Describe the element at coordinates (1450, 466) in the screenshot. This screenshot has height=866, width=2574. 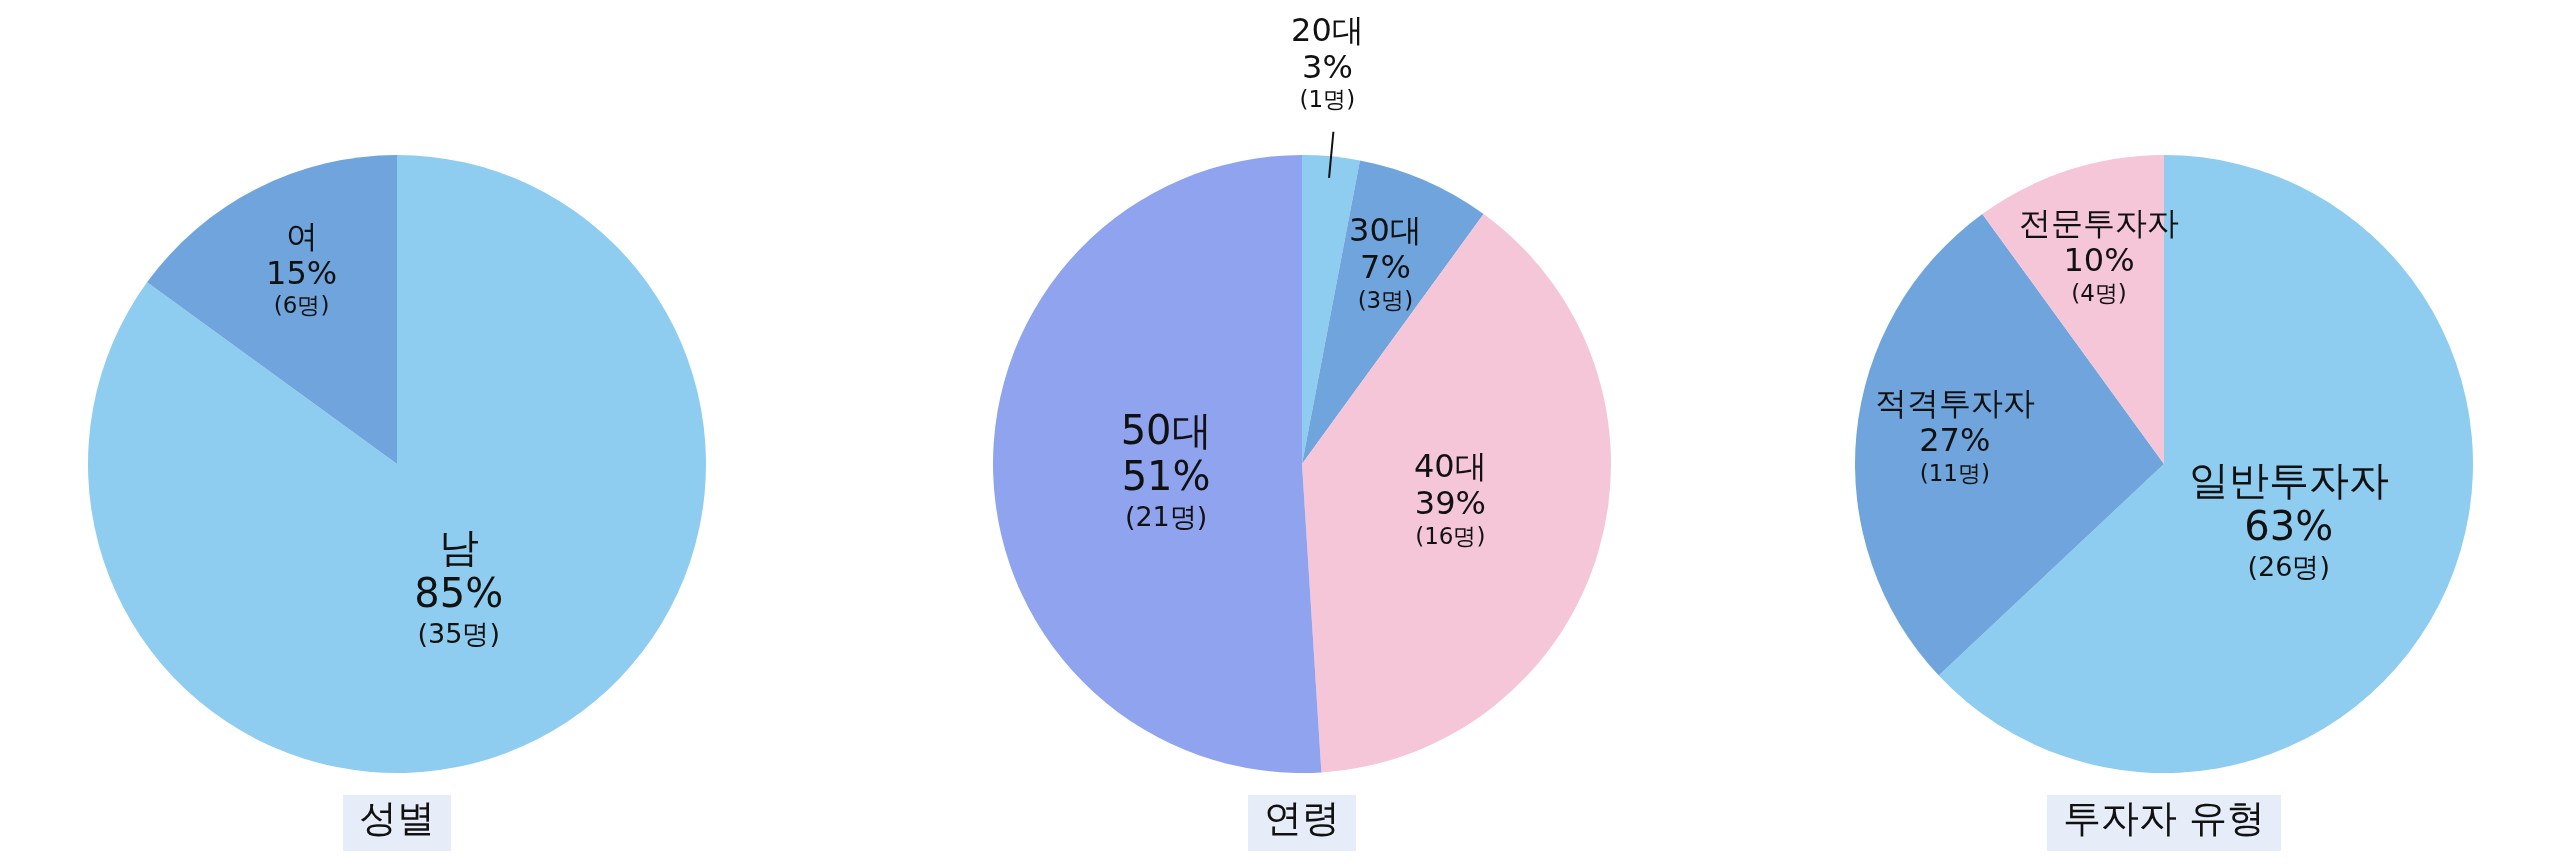
I see `slice-label: 40대` at that location.